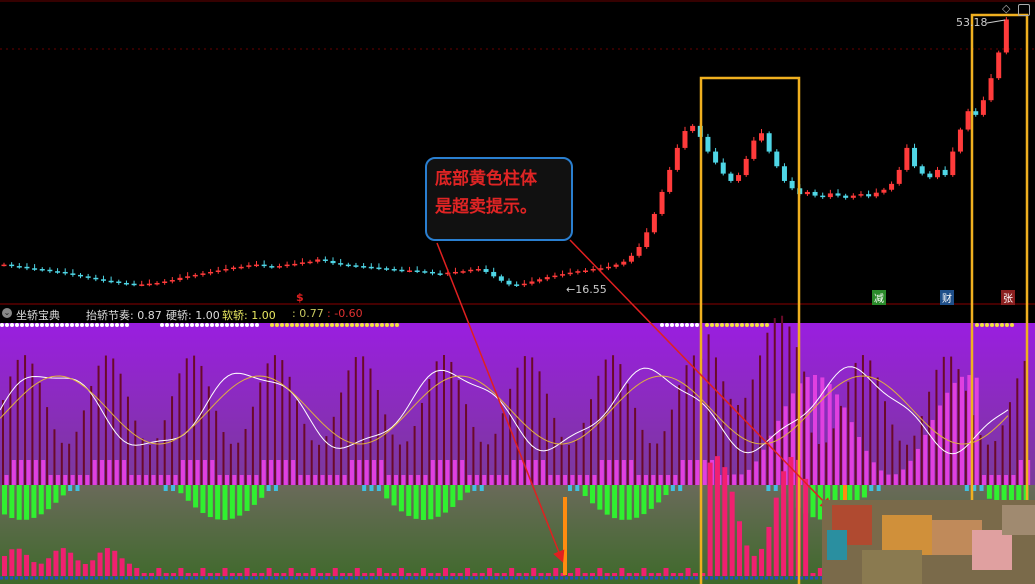 The width and height of the screenshot is (1035, 584). I want to click on cyan-bar, so click(871, 488).